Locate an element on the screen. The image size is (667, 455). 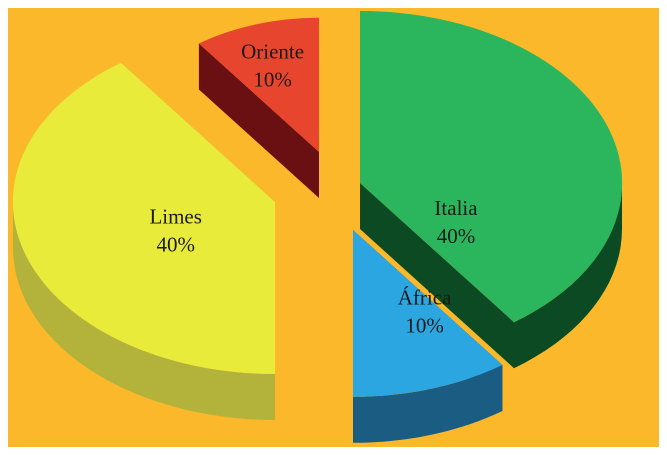
slice-percent-limes: 40% is located at coordinates (175, 245).